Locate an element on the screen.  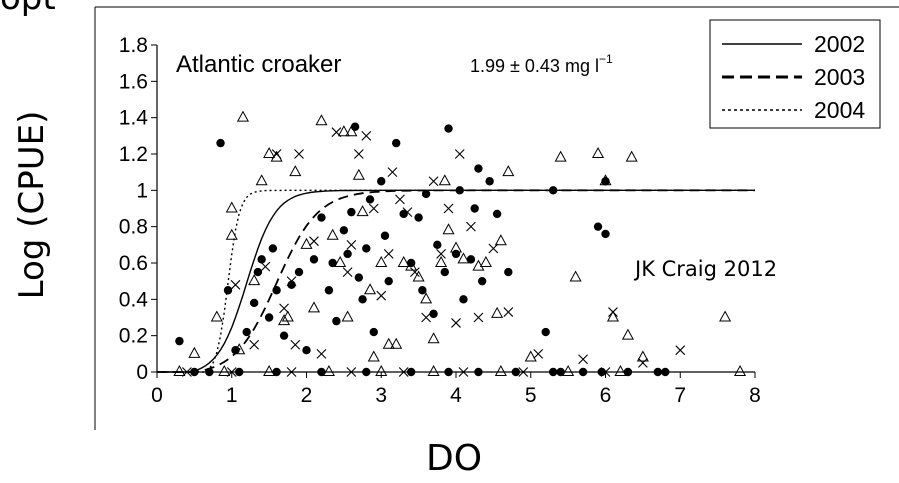
x-tick-label-2: 2 is located at coordinates (307, 395).